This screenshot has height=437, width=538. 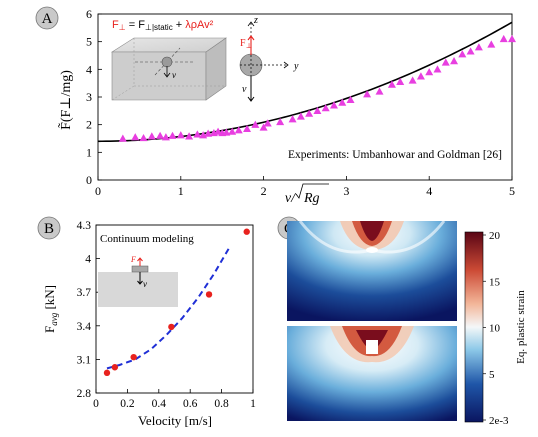 What do you see at coordinates (290, 198) in the screenshot?
I see `panel-a-x-label-main: v/` at bounding box center [290, 198].